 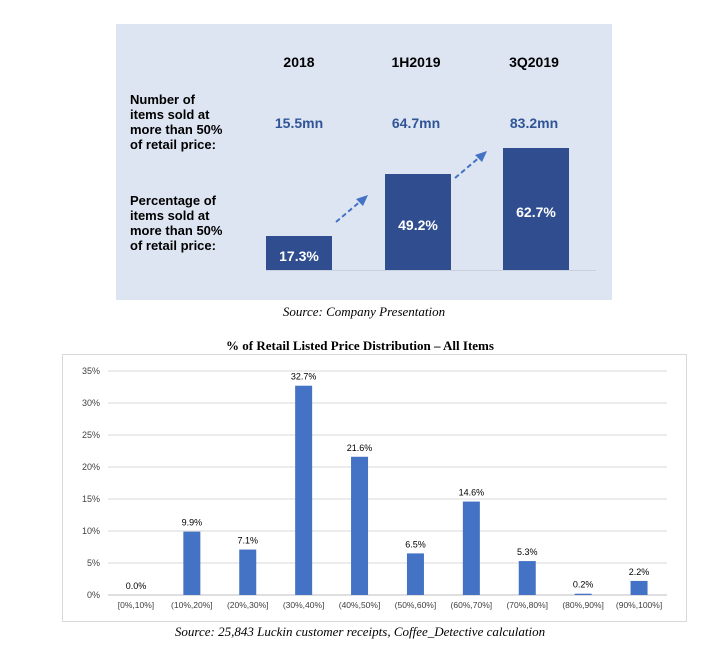 I want to click on data-label: 2.2%, so click(x=639, y=572).